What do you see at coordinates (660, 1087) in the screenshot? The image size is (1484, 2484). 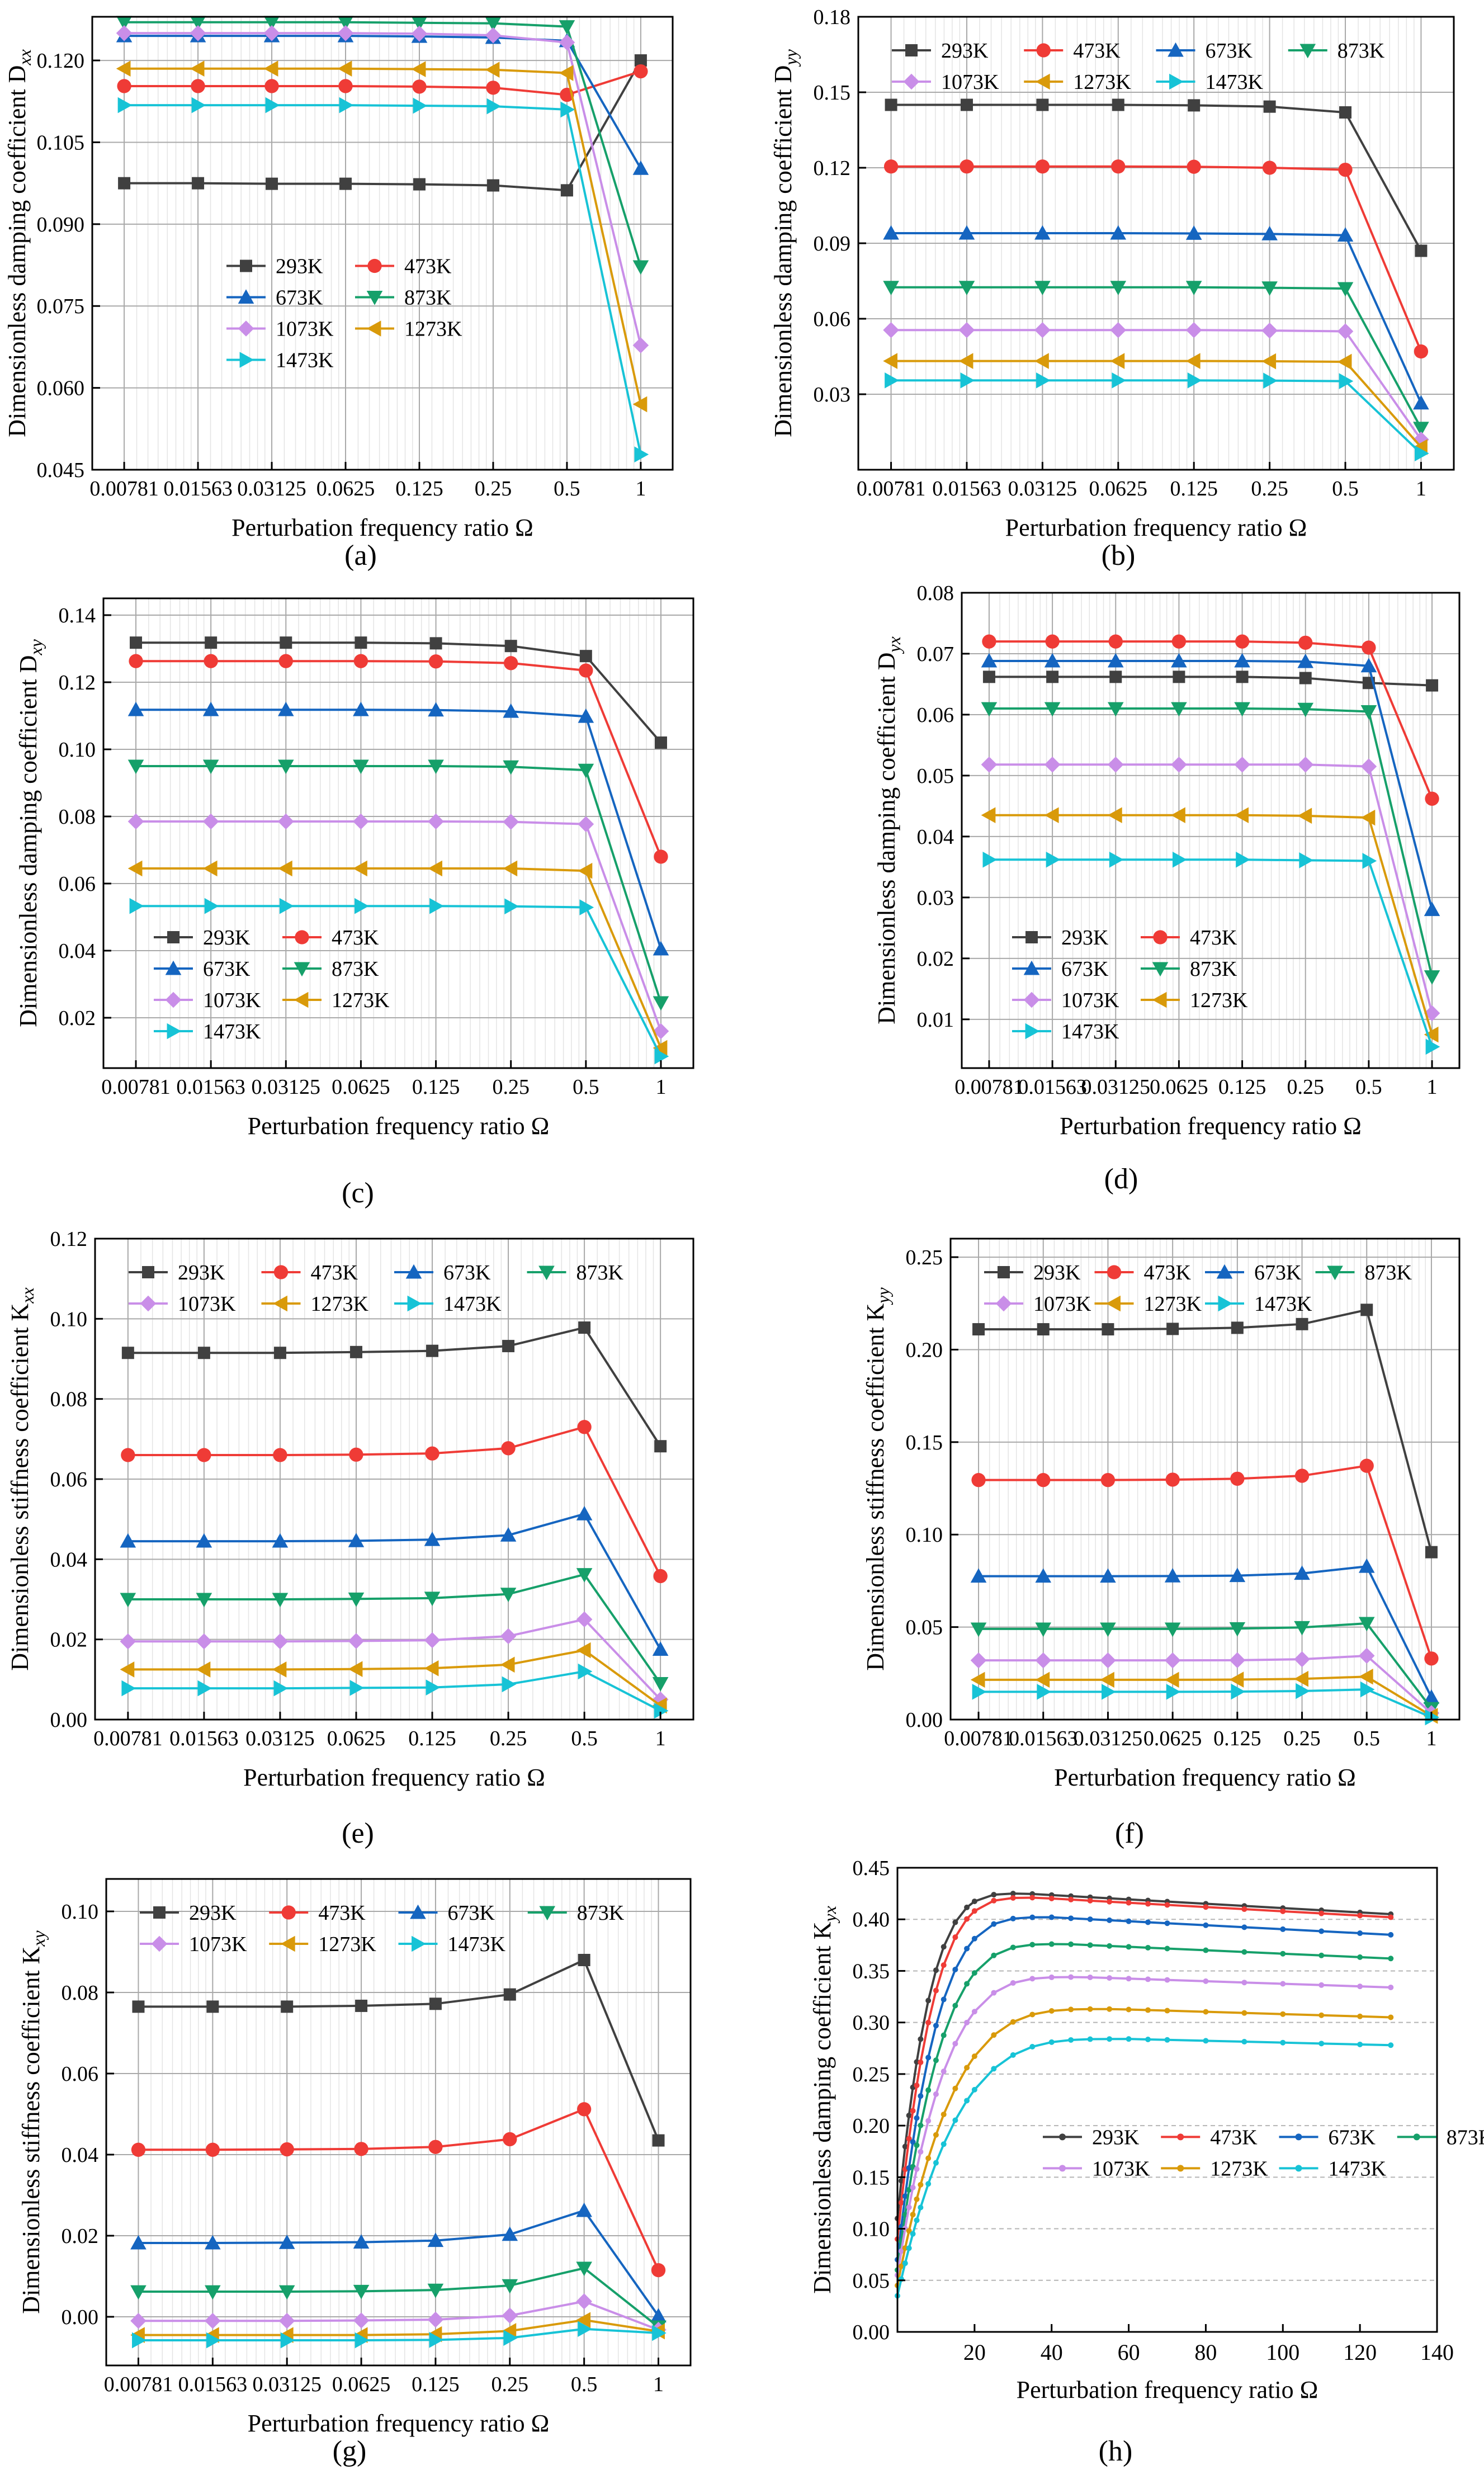 I see `x-tick-label: 1` at bounding box center [660, 1087].